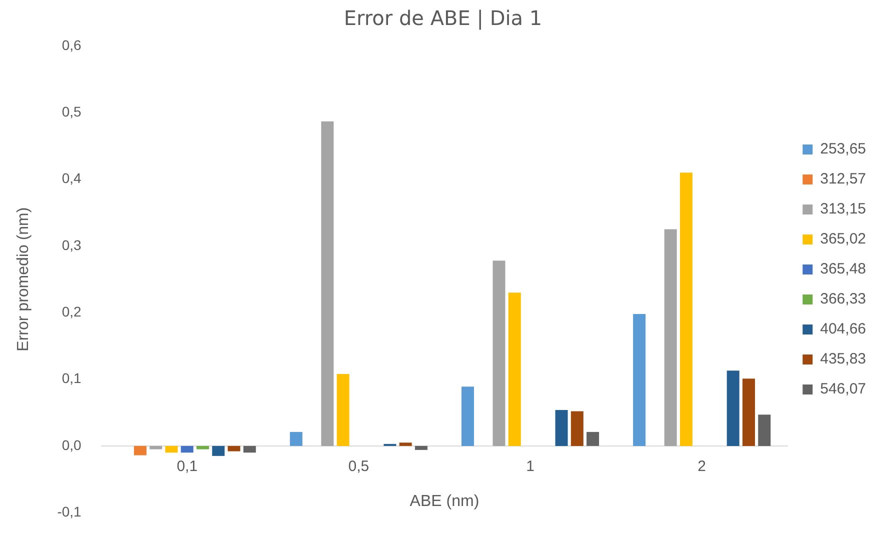 Image resolution: width=896 pixels, height=541 pixels. I want to click on legend-label: 312,57, so click(843, 179).